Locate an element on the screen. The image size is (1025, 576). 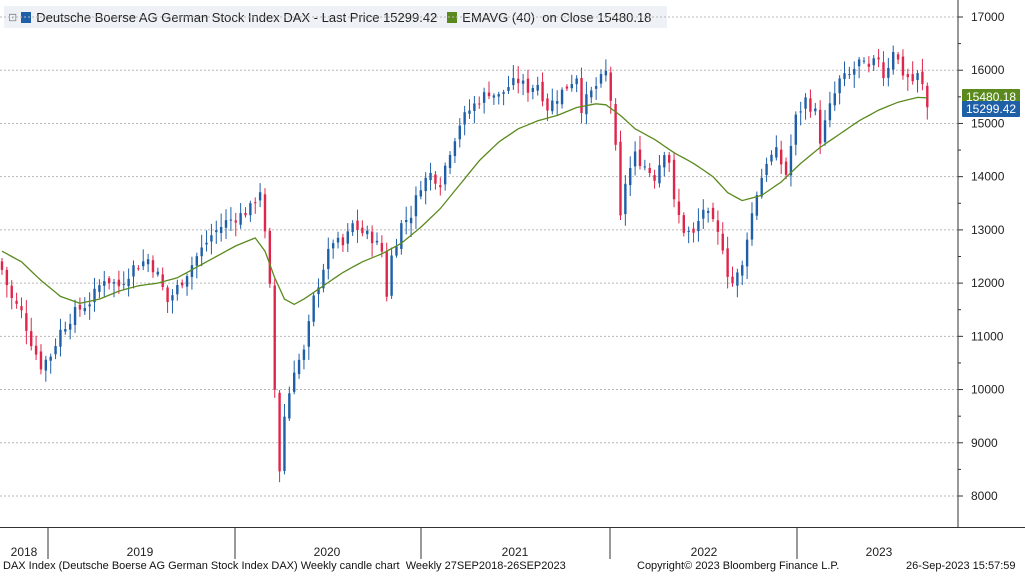
y-tick-label: 13000 is located at coordinates (988, 230).